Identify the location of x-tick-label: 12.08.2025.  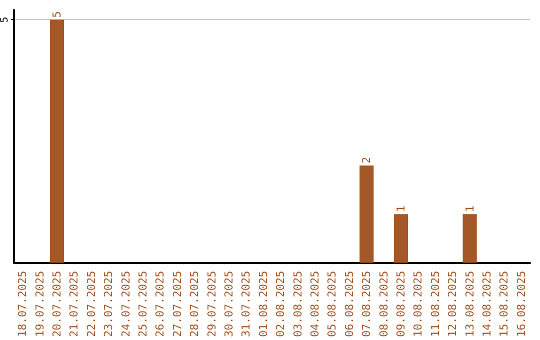
(453, 304).